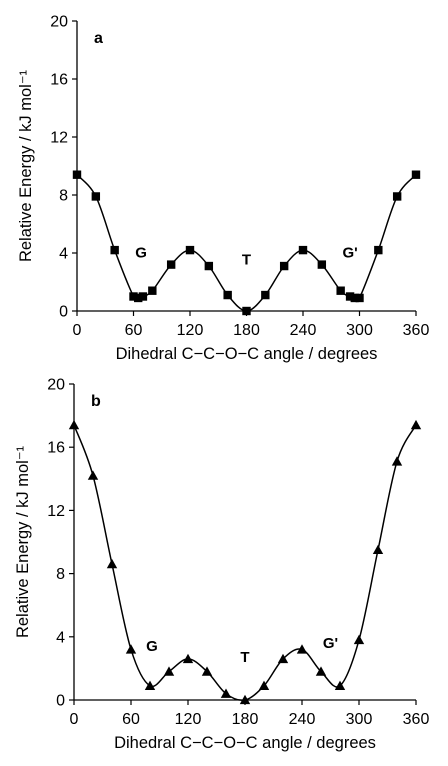  What do you see at coordinates (98, 38) in the screenshot?
I see `panel-label: a` at bounding box center [98, 38].